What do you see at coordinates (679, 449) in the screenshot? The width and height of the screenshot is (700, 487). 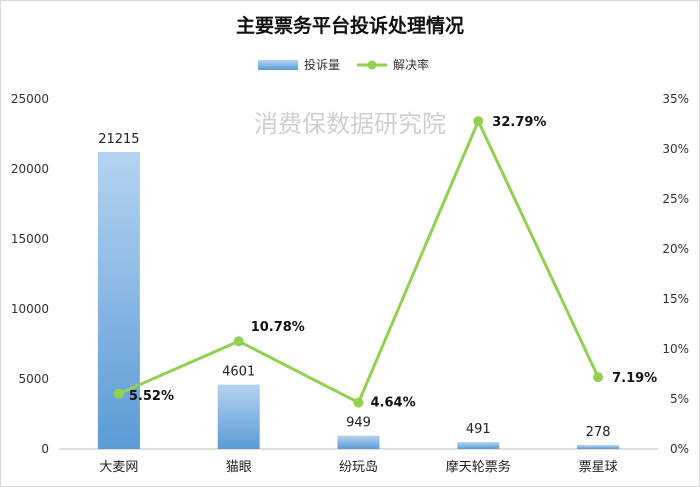 I see `y-right-tick-label: 0%` at bounding box center [679, 449].